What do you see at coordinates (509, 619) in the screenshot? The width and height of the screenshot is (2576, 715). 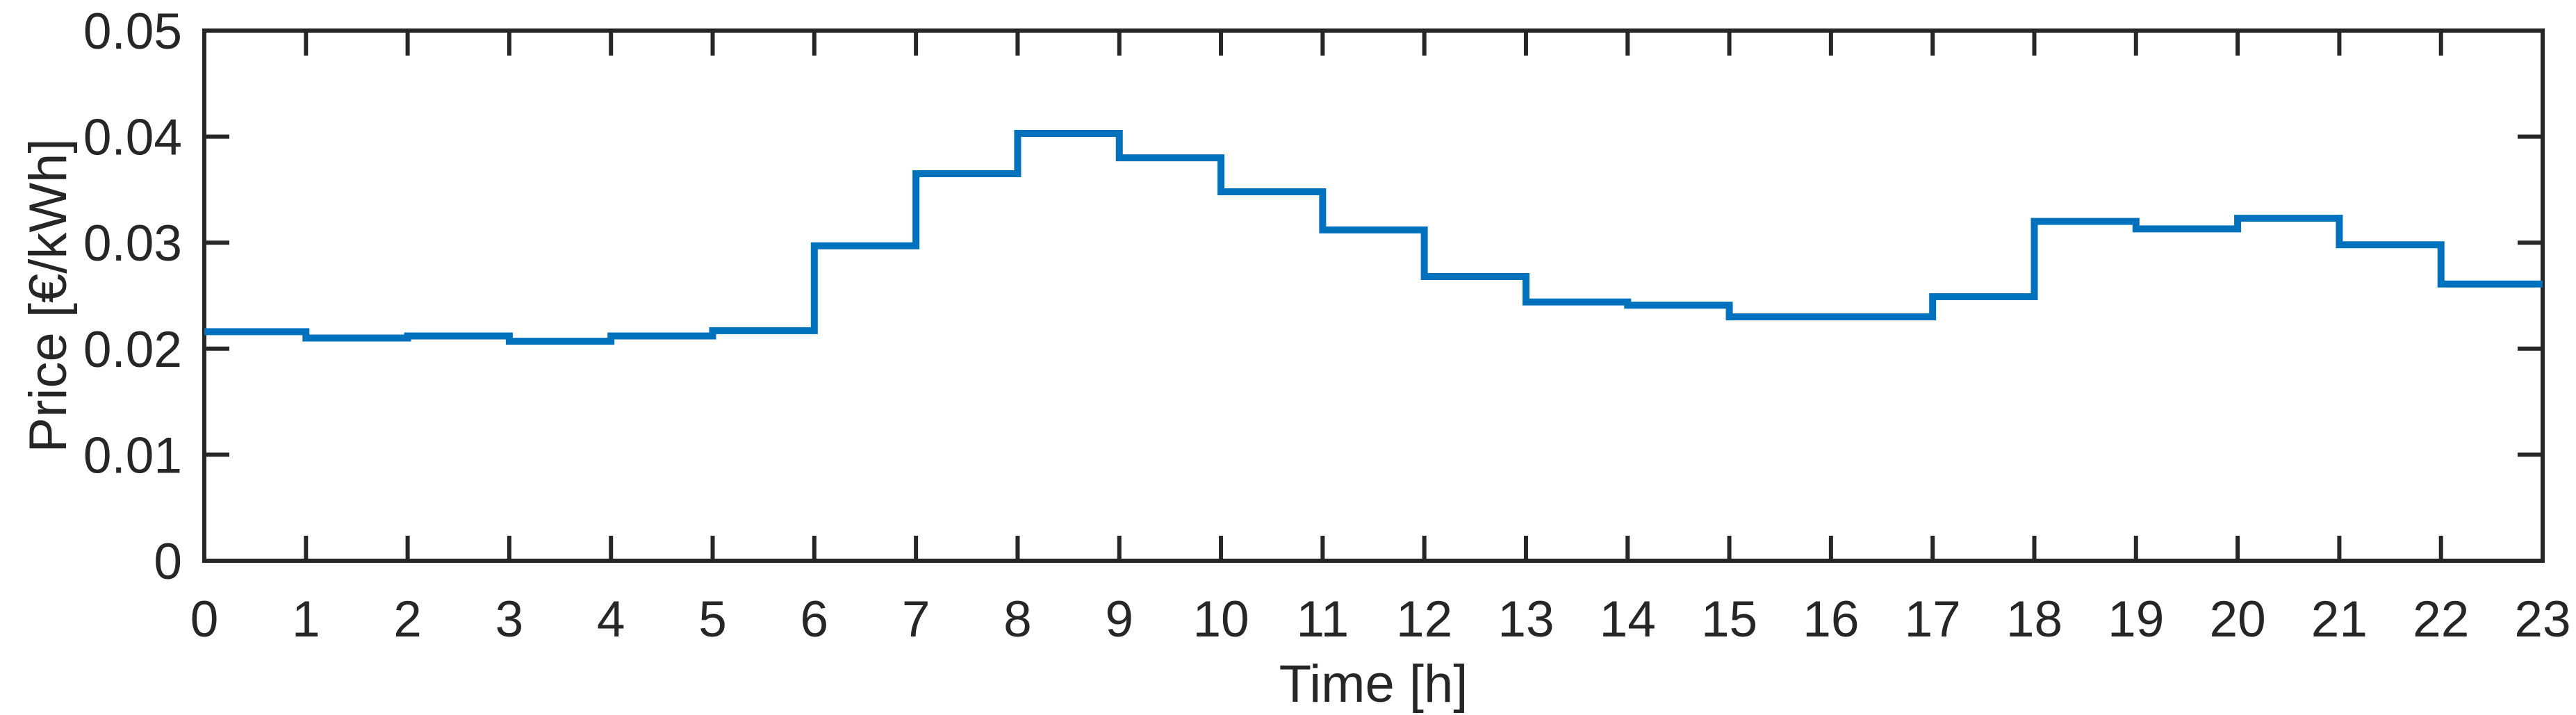 I see `x-tick-label: 3` at bounding box center [509, 619].